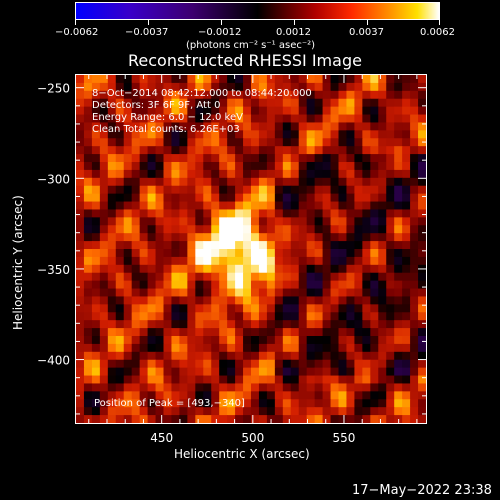  Describe the element at coordinates (18, 262) in the screenshot. I see `y-axis-label: Heliocentric Y (arcsec)` at that location.